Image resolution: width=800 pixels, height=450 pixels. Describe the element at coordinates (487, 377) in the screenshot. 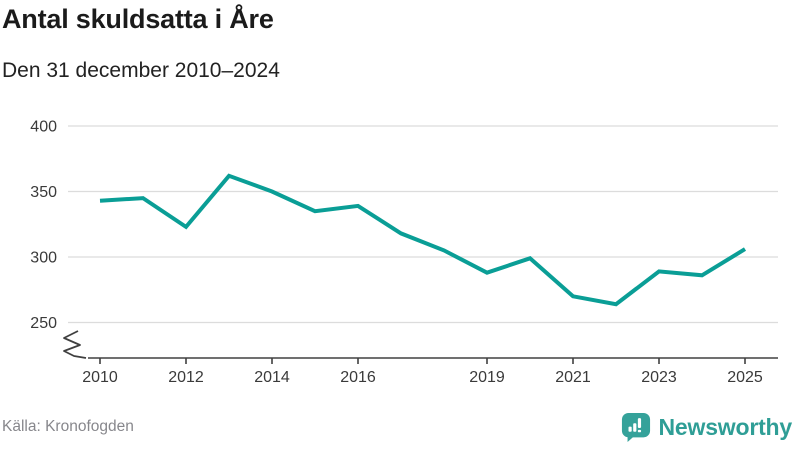

I see `x-axis-tick-label: 2019` at that location.